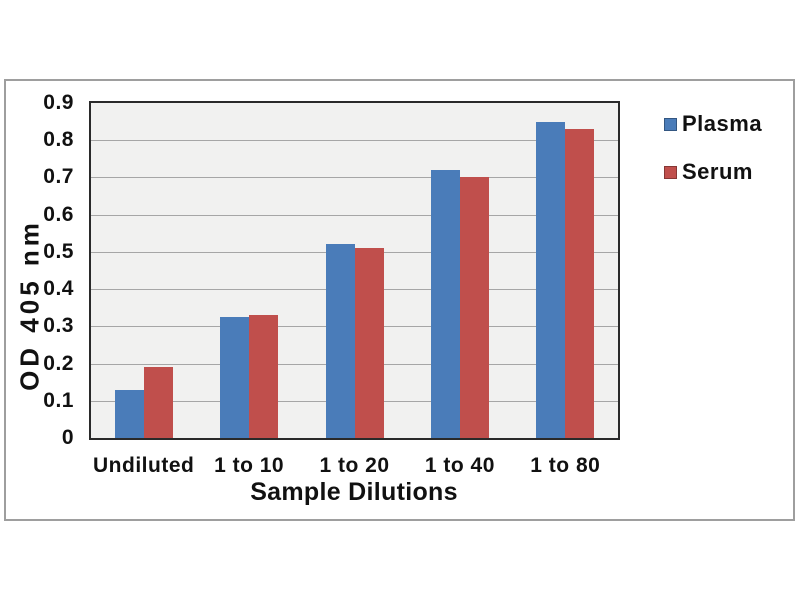 This screenshot has height=600, width=800. I want to click on x-tick-label: 1 to 20, so click(354, 465).